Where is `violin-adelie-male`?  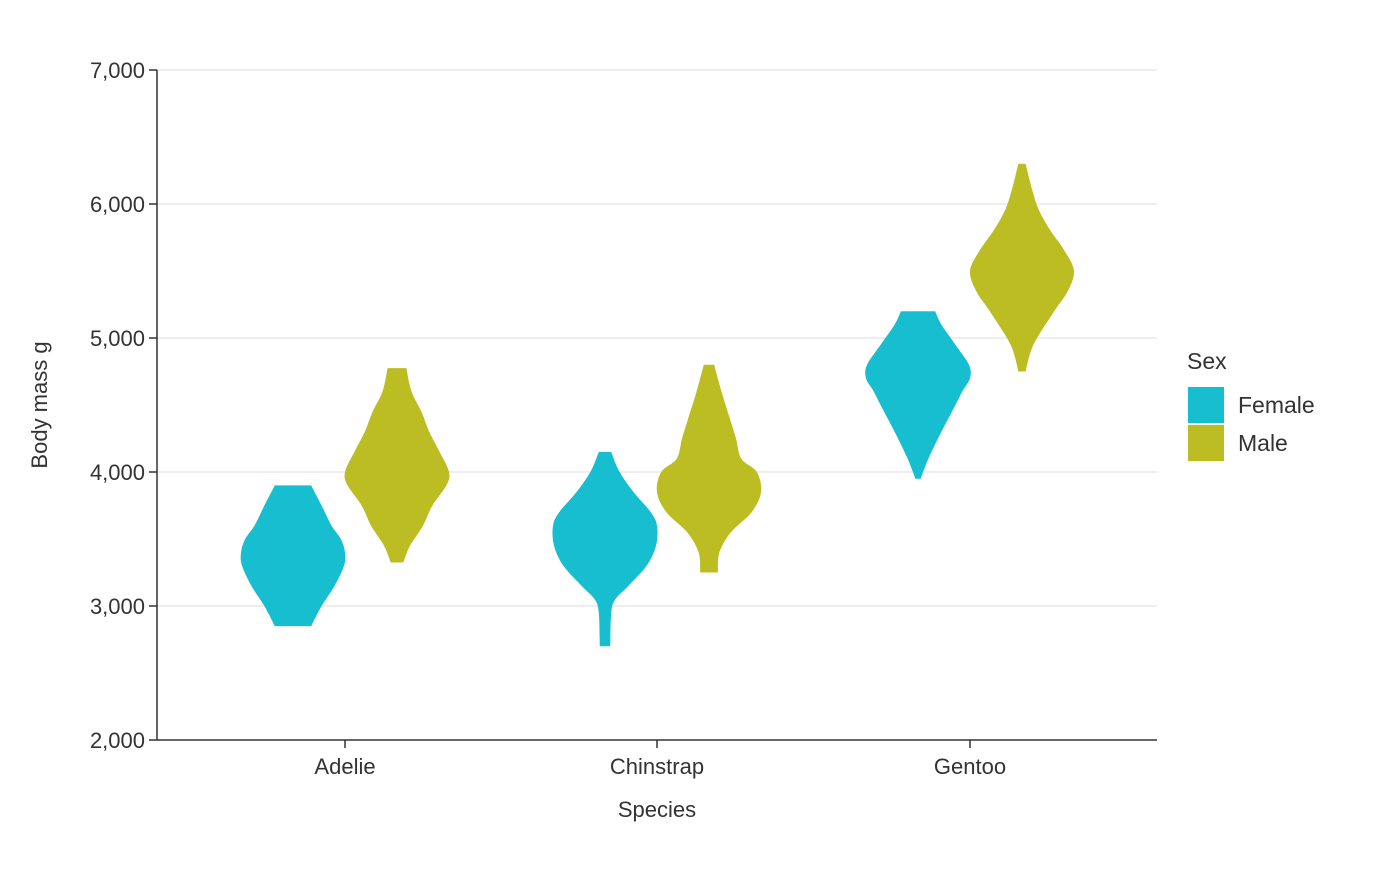
violin-adelie-male is located at coordinates (397, 465).